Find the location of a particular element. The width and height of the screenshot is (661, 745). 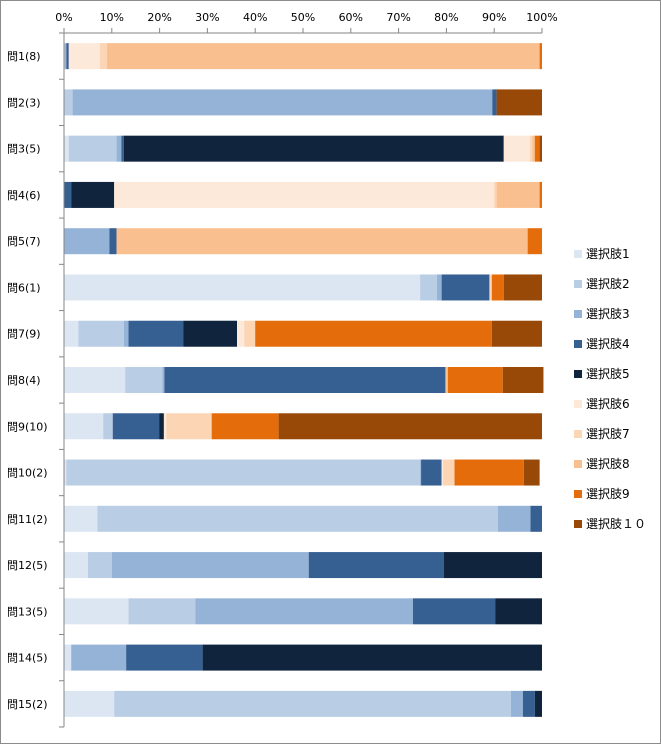

legend-label: 選択肢5 is located at coordinates (608, 373).